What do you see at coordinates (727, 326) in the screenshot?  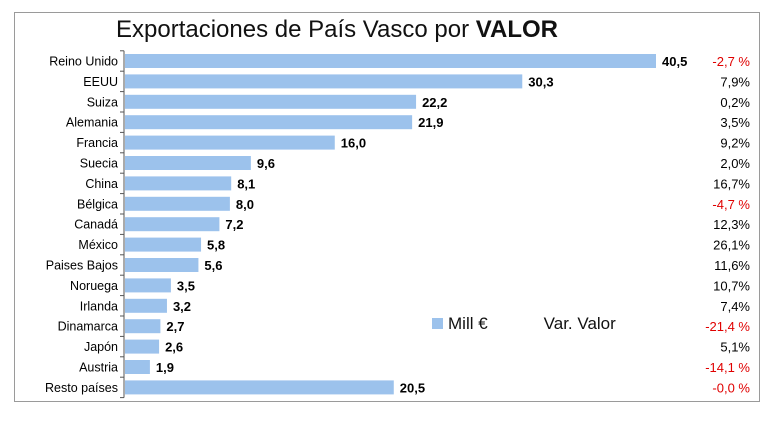 I see `variation-label: -21,4 %` at bounding box center [727, 326].